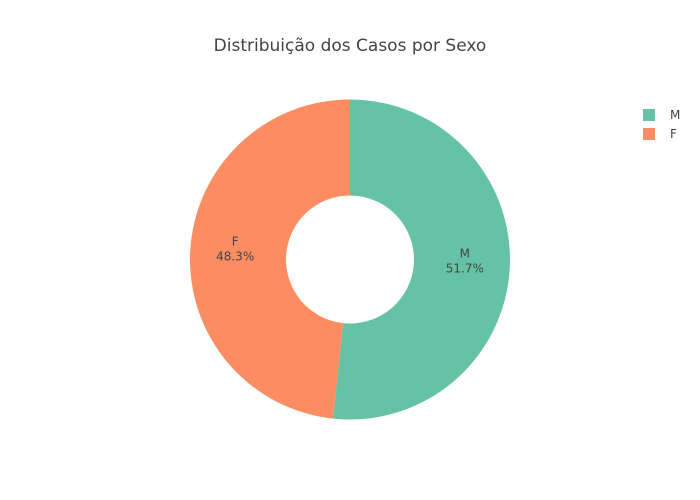 Image resolution: width=700 pixels, height=500 pixels. I want to click on slice-label-category: M, so click(465, 254).